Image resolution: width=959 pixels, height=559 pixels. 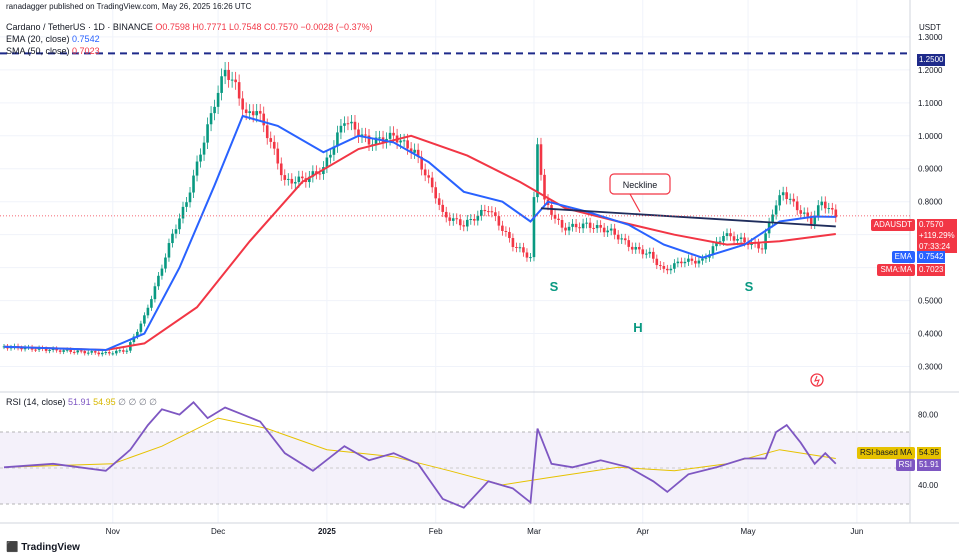 I want to click on neckline-callout-pointer, so click(x=635, y=203).